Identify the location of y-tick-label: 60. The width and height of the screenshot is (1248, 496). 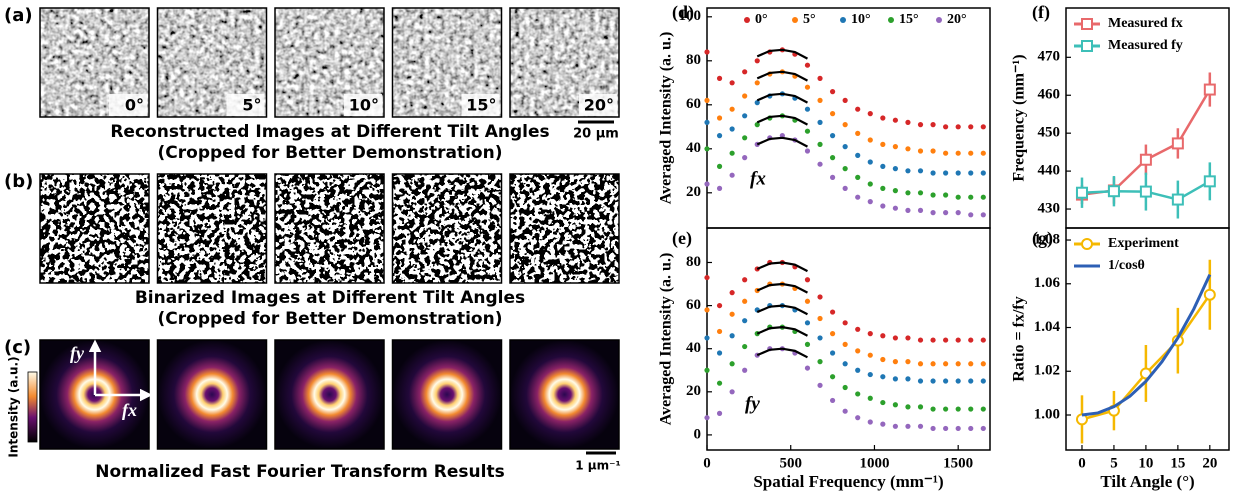
(693, 104).